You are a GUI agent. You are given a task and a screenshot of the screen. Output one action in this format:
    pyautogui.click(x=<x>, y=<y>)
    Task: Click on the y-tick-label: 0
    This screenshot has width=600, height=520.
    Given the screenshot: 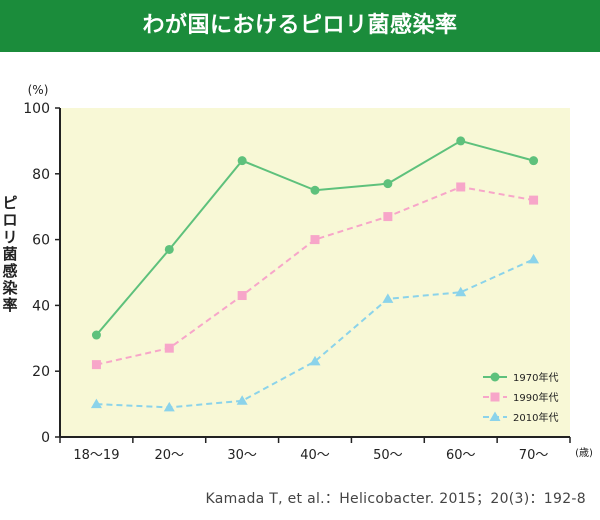 What is the action you would take?
    pyautogui.click(x=45, y=438)
    